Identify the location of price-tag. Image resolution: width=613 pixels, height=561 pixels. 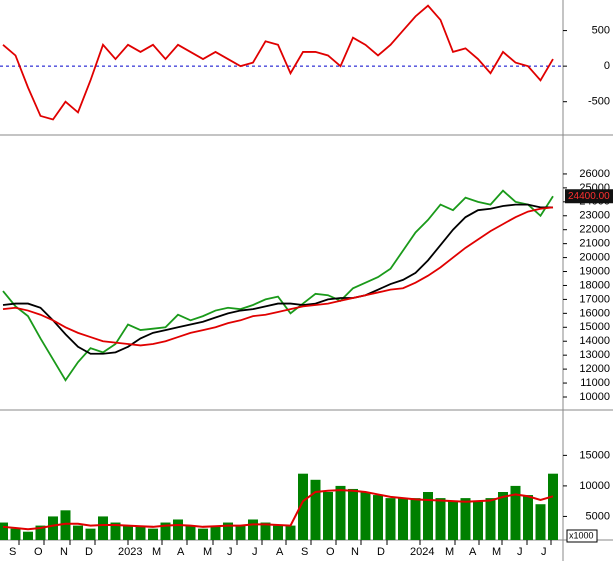
(589, 196).